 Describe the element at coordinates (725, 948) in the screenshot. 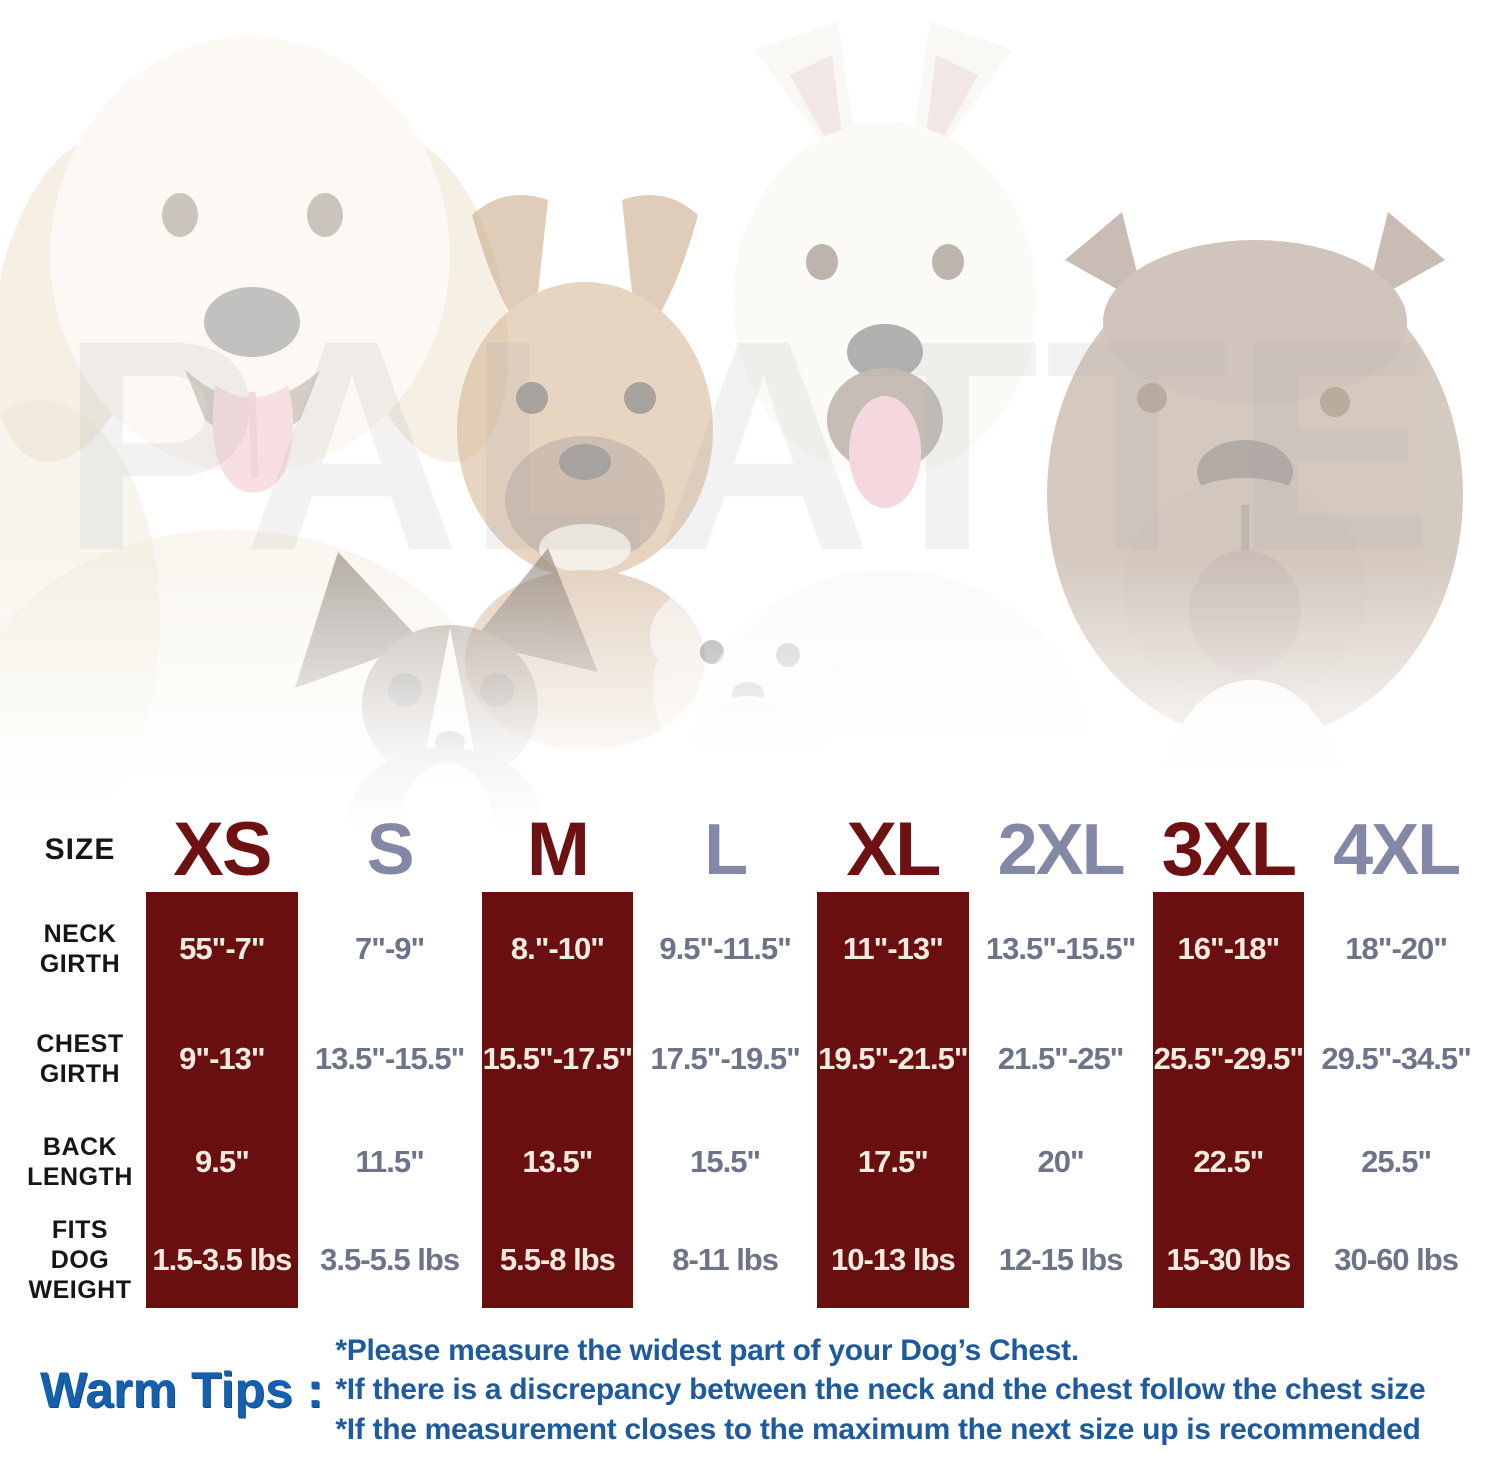

I see `table-cell: 9.5"-11.5"` at that location.